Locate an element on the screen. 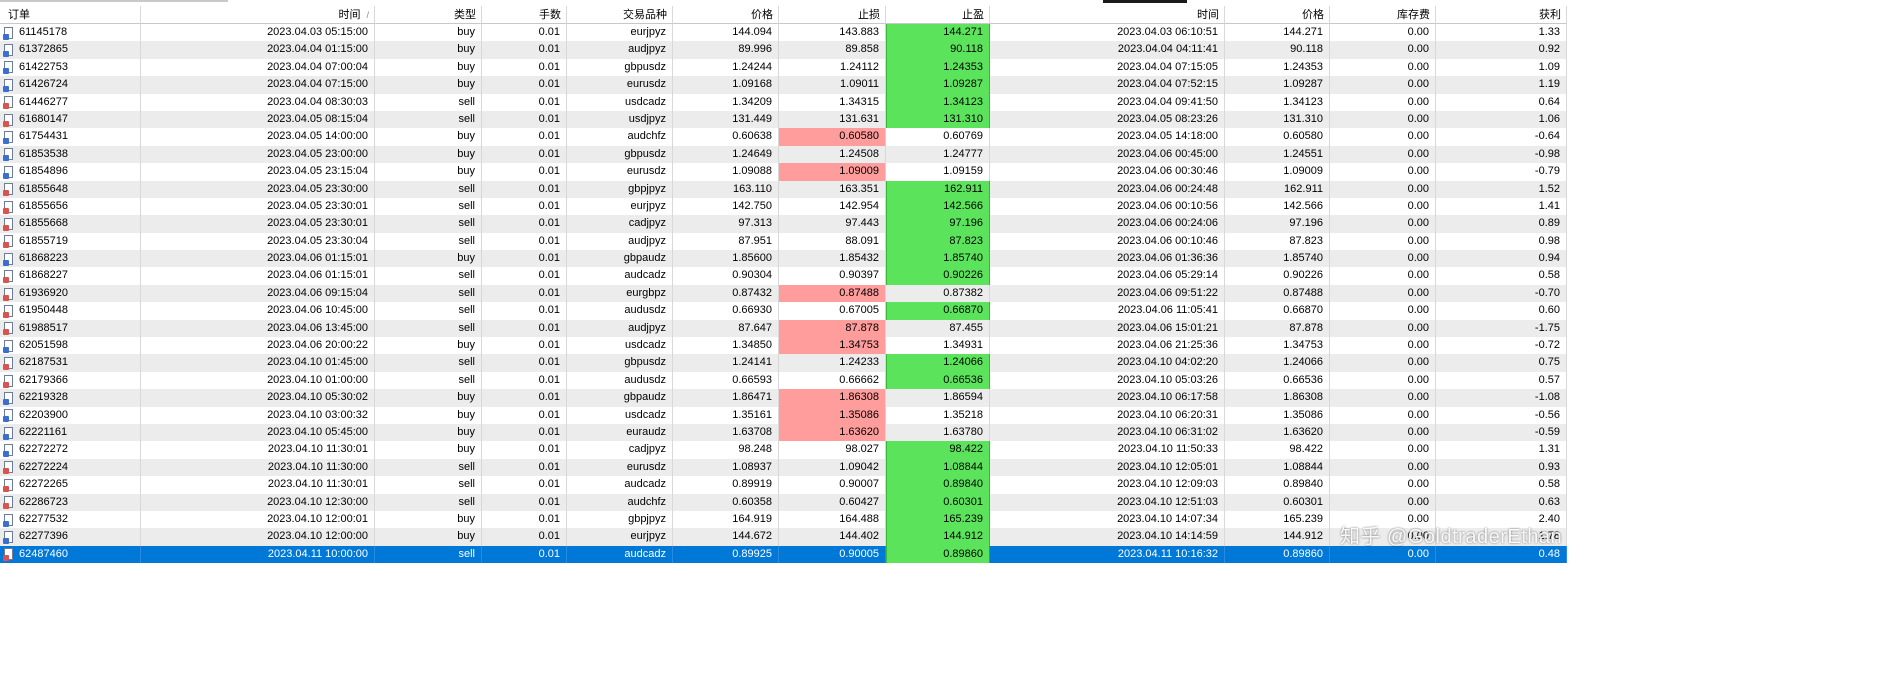  col-header-sl: 止损 is located at coordinates (832, 15).